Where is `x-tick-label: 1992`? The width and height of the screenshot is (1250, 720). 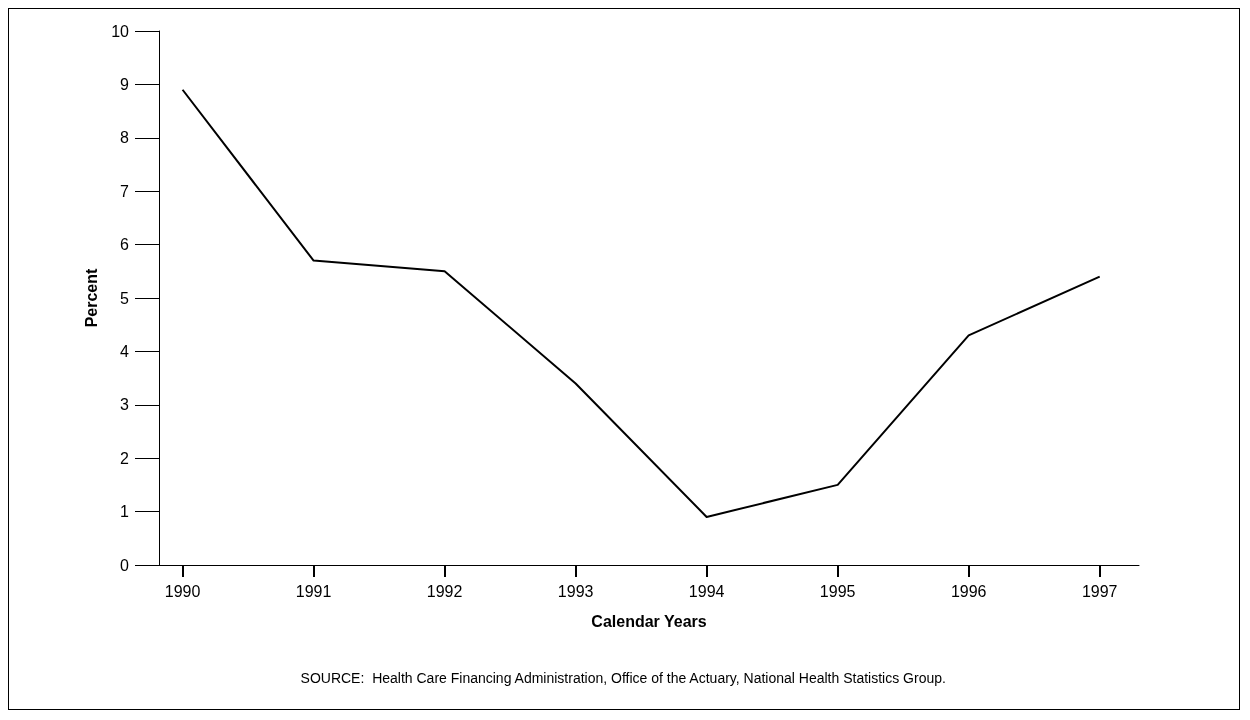
x-tick-label: 1992 is located at coordinates (444, 591).